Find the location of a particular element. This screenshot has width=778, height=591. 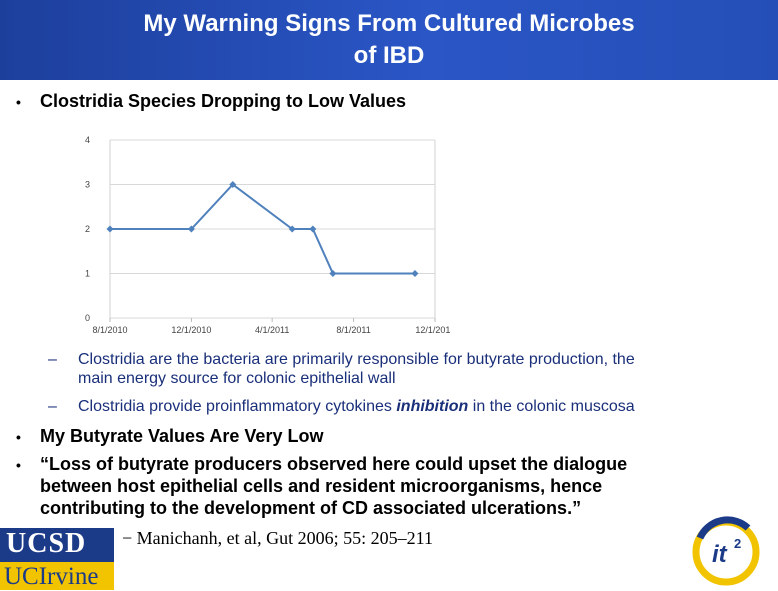

x-tick-label: 8/1/2011 is located at coordinates (353, 330).